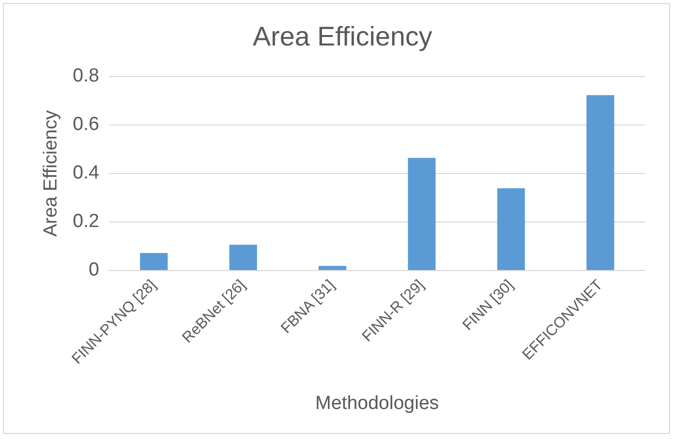 The image size is (675, 439). Describe the element at coordinates (86, 221) in the screenshot. I see `y-tick-label: 0.2` at that location.